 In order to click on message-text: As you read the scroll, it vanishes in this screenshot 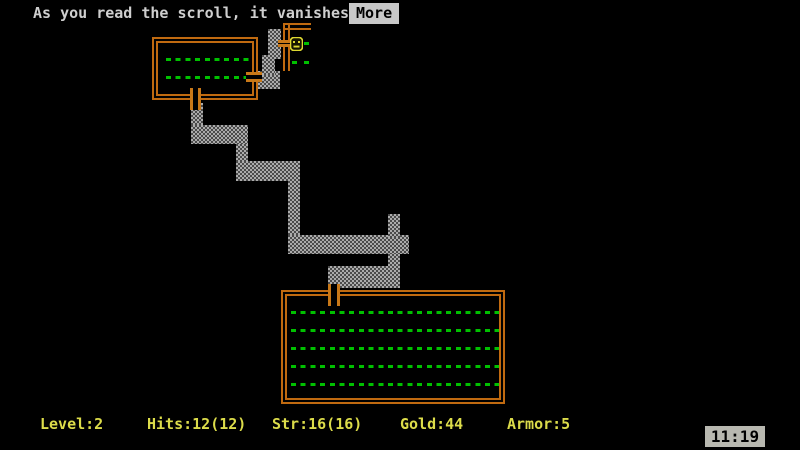, I will do `click(191, 13)`.